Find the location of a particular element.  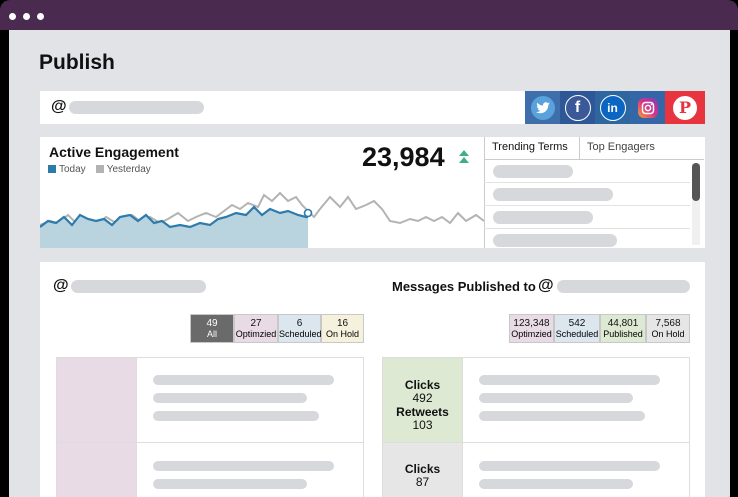

clicks-metric: Clicks 87 is located at coordinates (422, 475).